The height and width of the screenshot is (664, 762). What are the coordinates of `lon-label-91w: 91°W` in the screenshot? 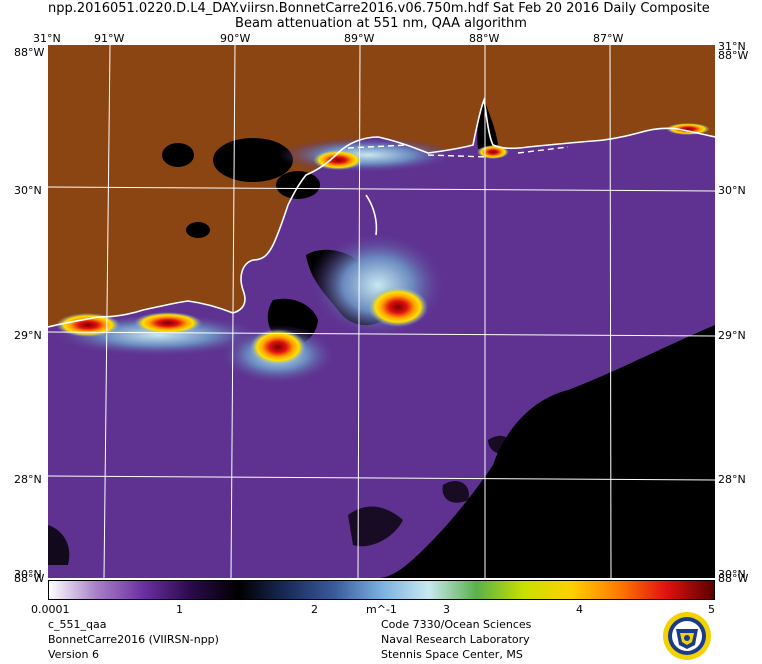 It's located at (109, 38).